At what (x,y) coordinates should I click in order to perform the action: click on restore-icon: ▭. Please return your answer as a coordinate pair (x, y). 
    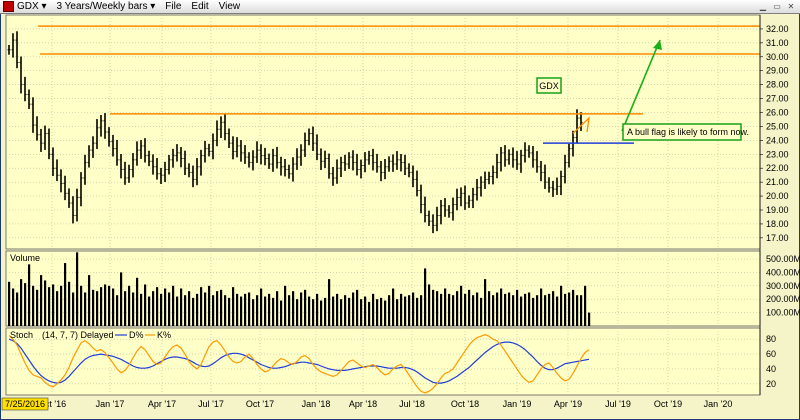
    Looking at the image, I should click on (777, 6).